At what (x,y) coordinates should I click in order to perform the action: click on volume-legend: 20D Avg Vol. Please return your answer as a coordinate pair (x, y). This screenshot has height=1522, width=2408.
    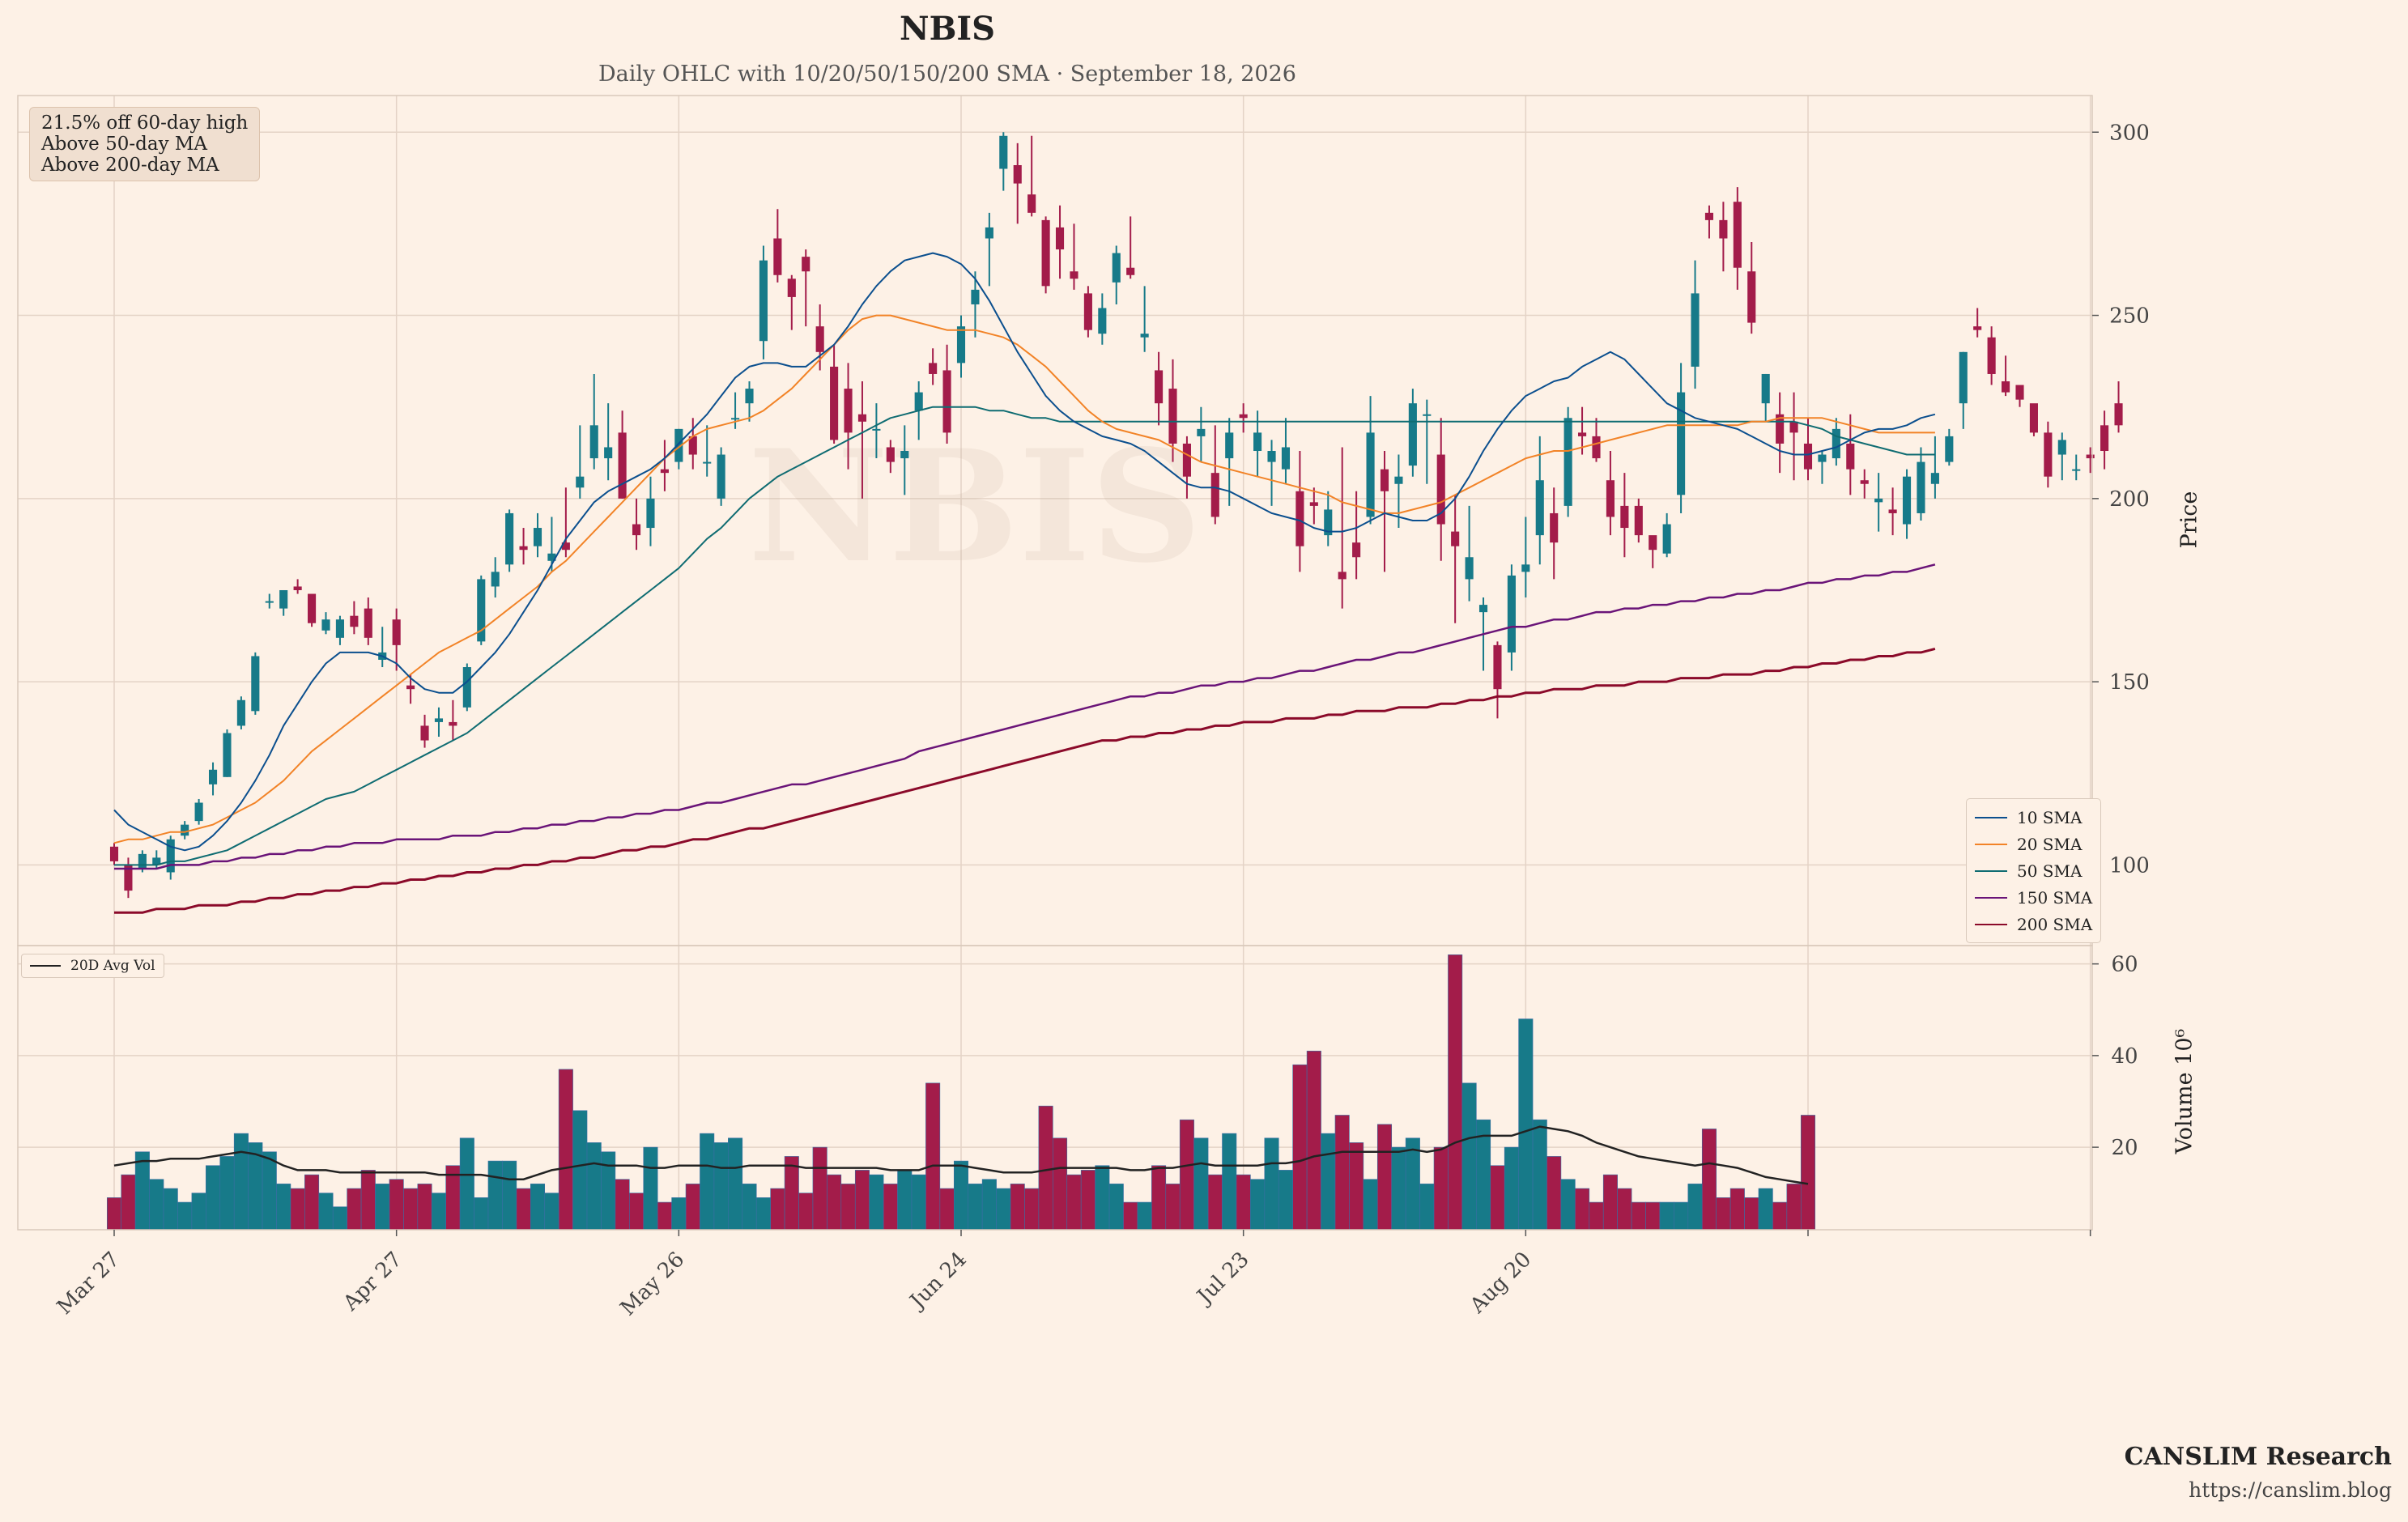
    Looking at the image, I should click on (92, 966).